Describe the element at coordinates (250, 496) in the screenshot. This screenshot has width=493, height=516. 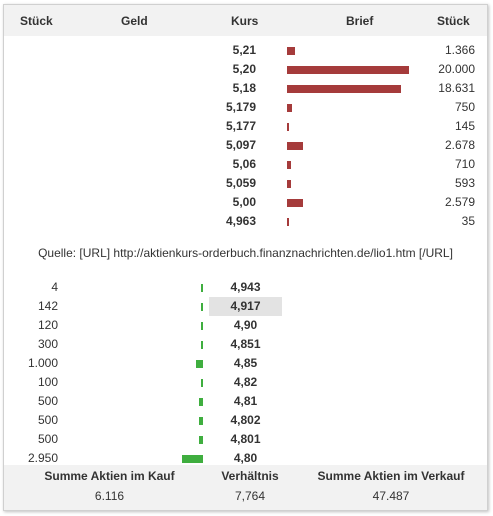
I see `ratio-value: 7,764` at that location.